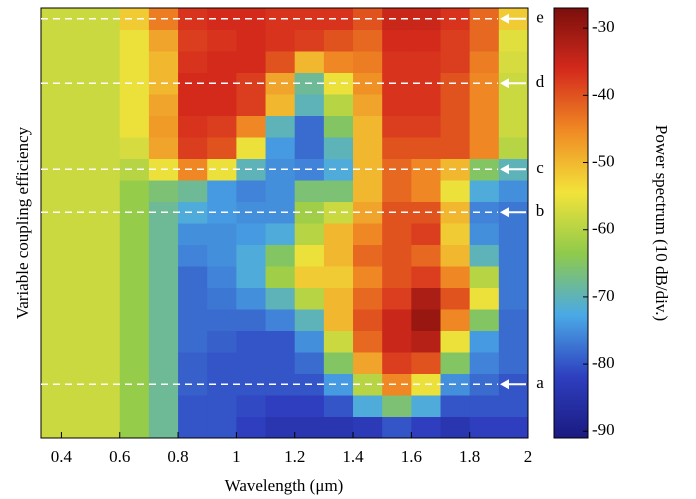 This screenshot has height=499, width=696. Describe the element at coordinates (469, 456) in the screenshot. I see `x-tick-label: 1.8` at that location.